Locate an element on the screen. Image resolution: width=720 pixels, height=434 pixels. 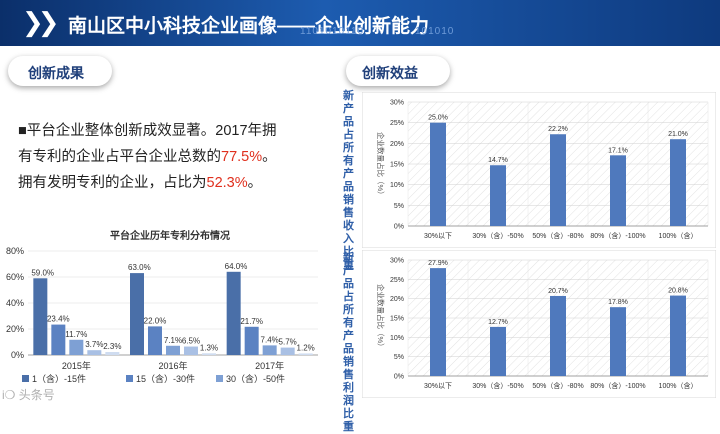
y-tick-label: 40% is located at coordinates (15, 303).